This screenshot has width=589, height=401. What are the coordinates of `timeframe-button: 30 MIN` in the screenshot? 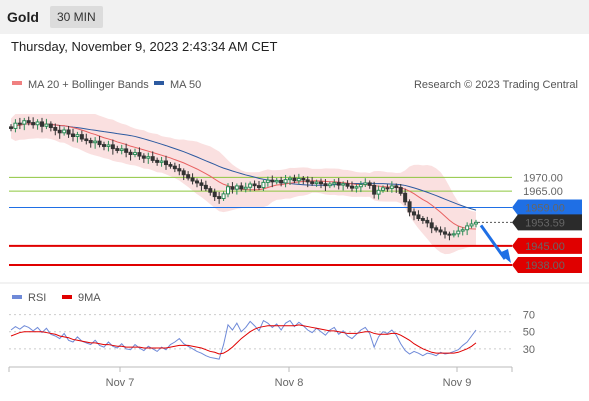 It's located at (76, 17).